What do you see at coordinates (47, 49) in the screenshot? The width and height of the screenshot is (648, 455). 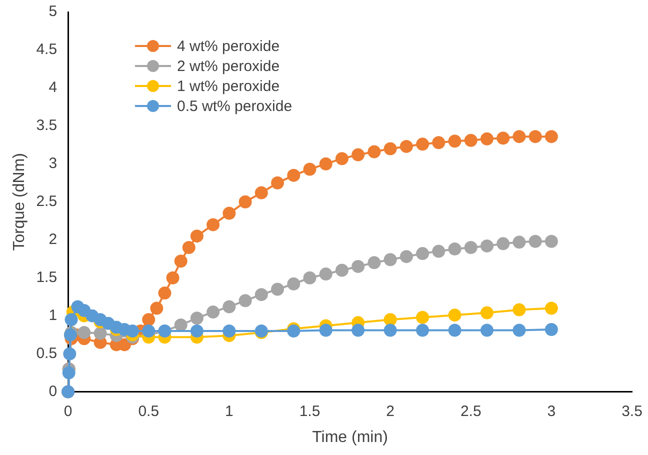 I see `y-tick-label: 4.5` at bounding box center [47, 49].